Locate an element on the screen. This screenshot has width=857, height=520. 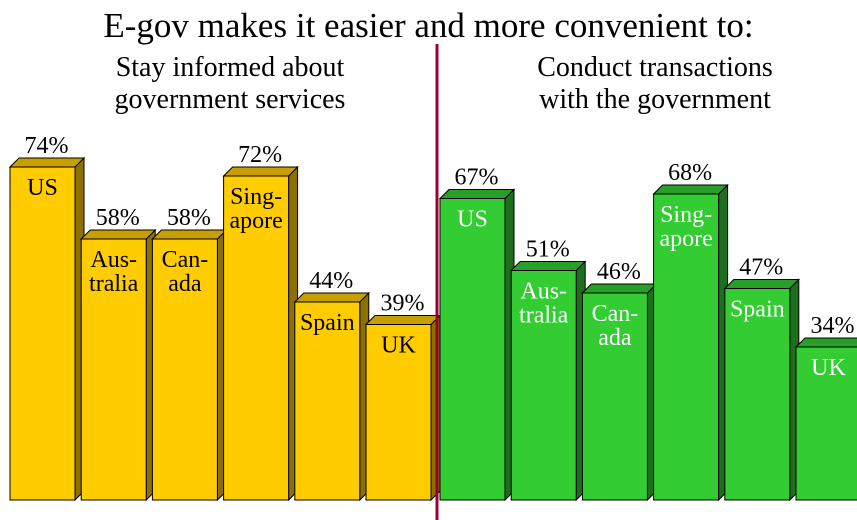
informed-spain-bar-top is located at coordinates (332, 297).